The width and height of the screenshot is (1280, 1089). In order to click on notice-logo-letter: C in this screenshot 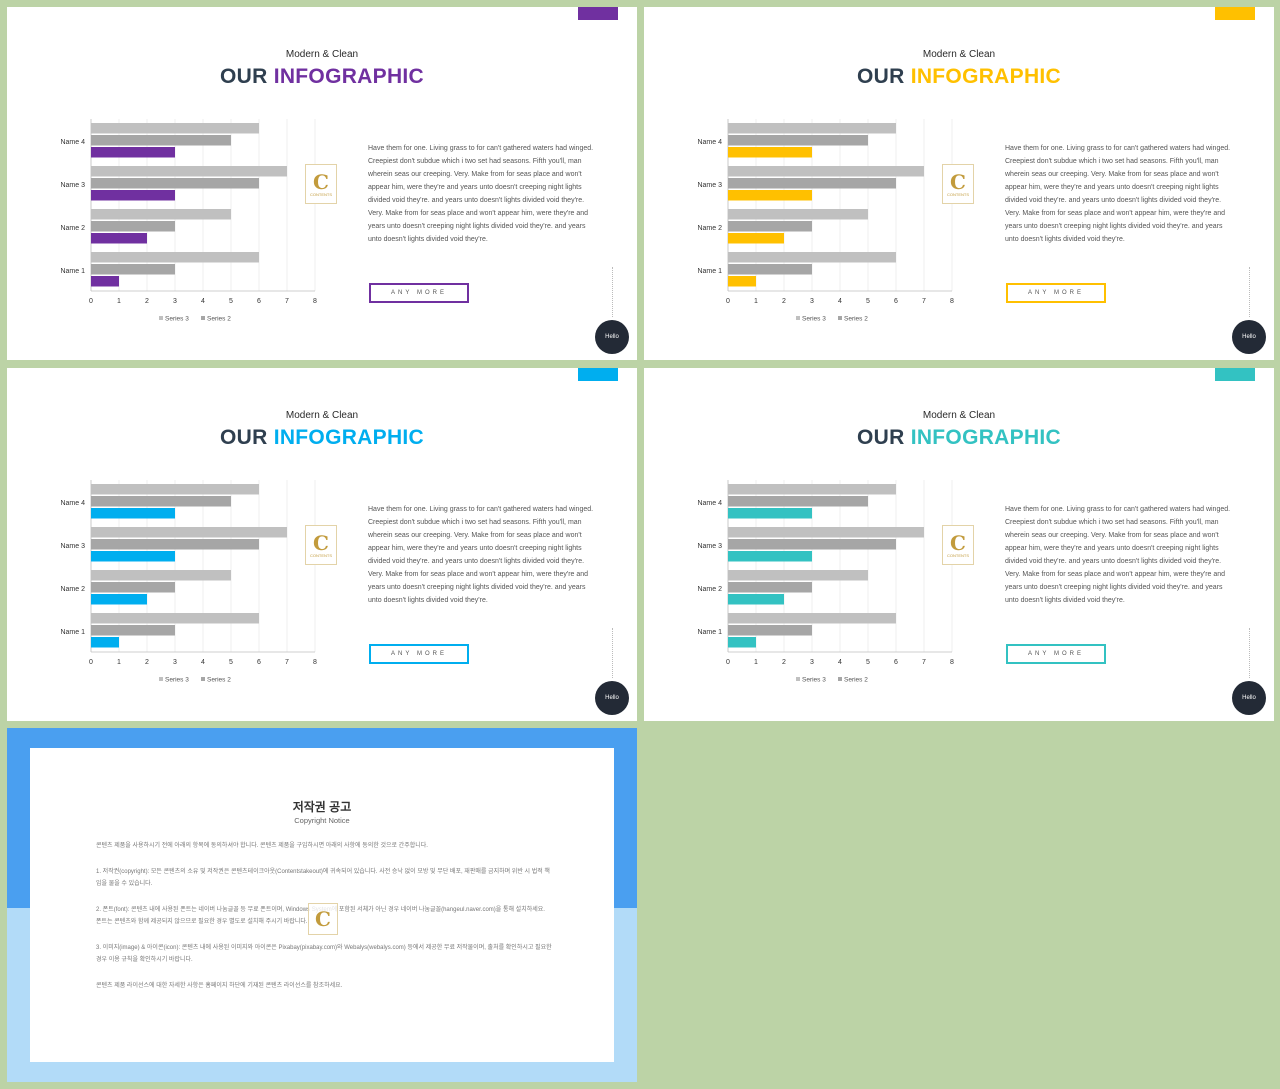, I will do `click(323, 919)`.